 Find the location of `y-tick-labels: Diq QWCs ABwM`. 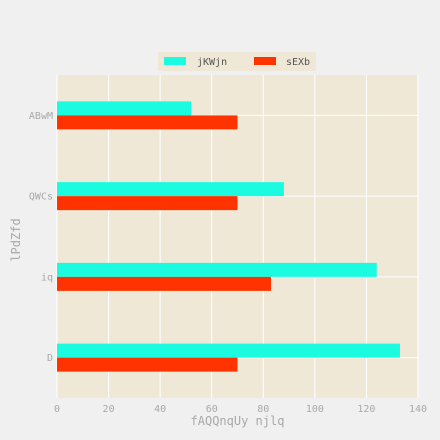

y-tick-labels: Diq QWCs ABwM is located at coordinates (41, 237).